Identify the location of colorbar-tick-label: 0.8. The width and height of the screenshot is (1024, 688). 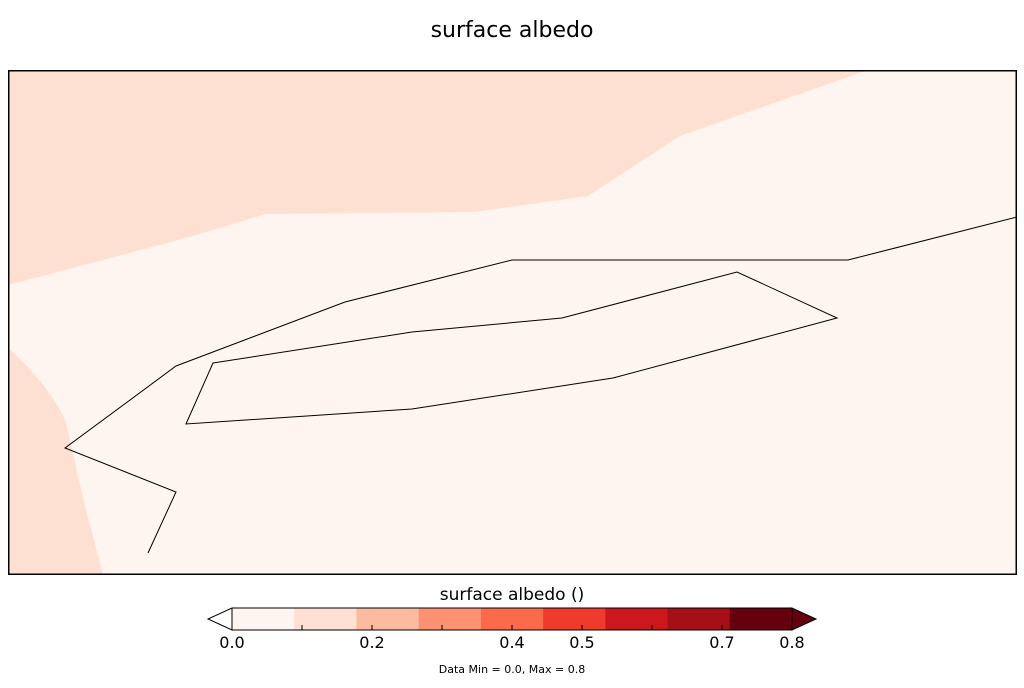
(792, 642).